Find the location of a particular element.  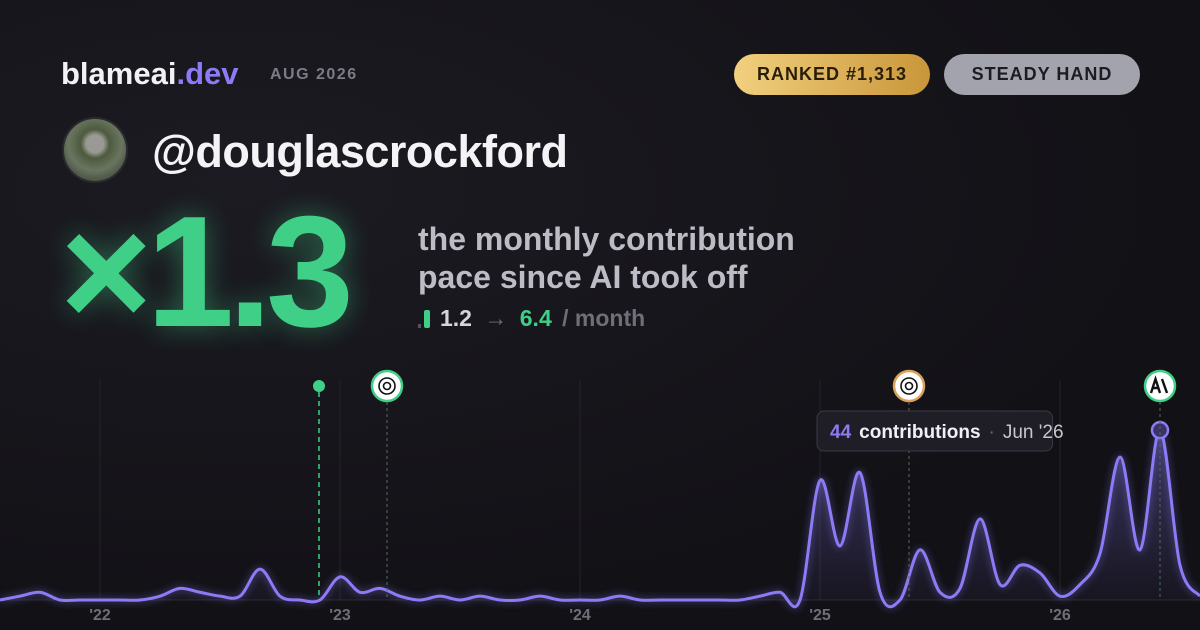

description-line: the monthly contribution is located at coordinates (606, 239).